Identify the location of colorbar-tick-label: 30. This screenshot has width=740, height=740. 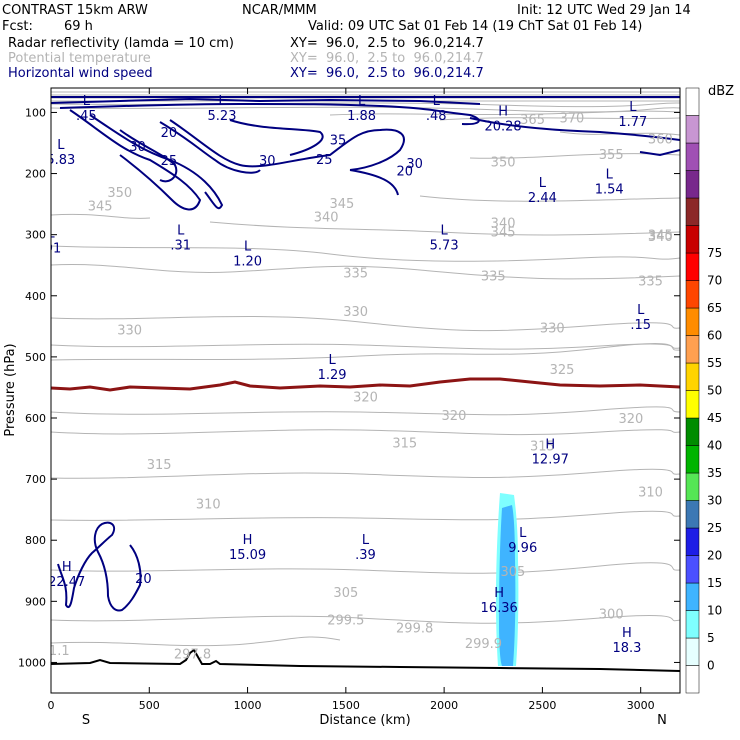
(714, 501).